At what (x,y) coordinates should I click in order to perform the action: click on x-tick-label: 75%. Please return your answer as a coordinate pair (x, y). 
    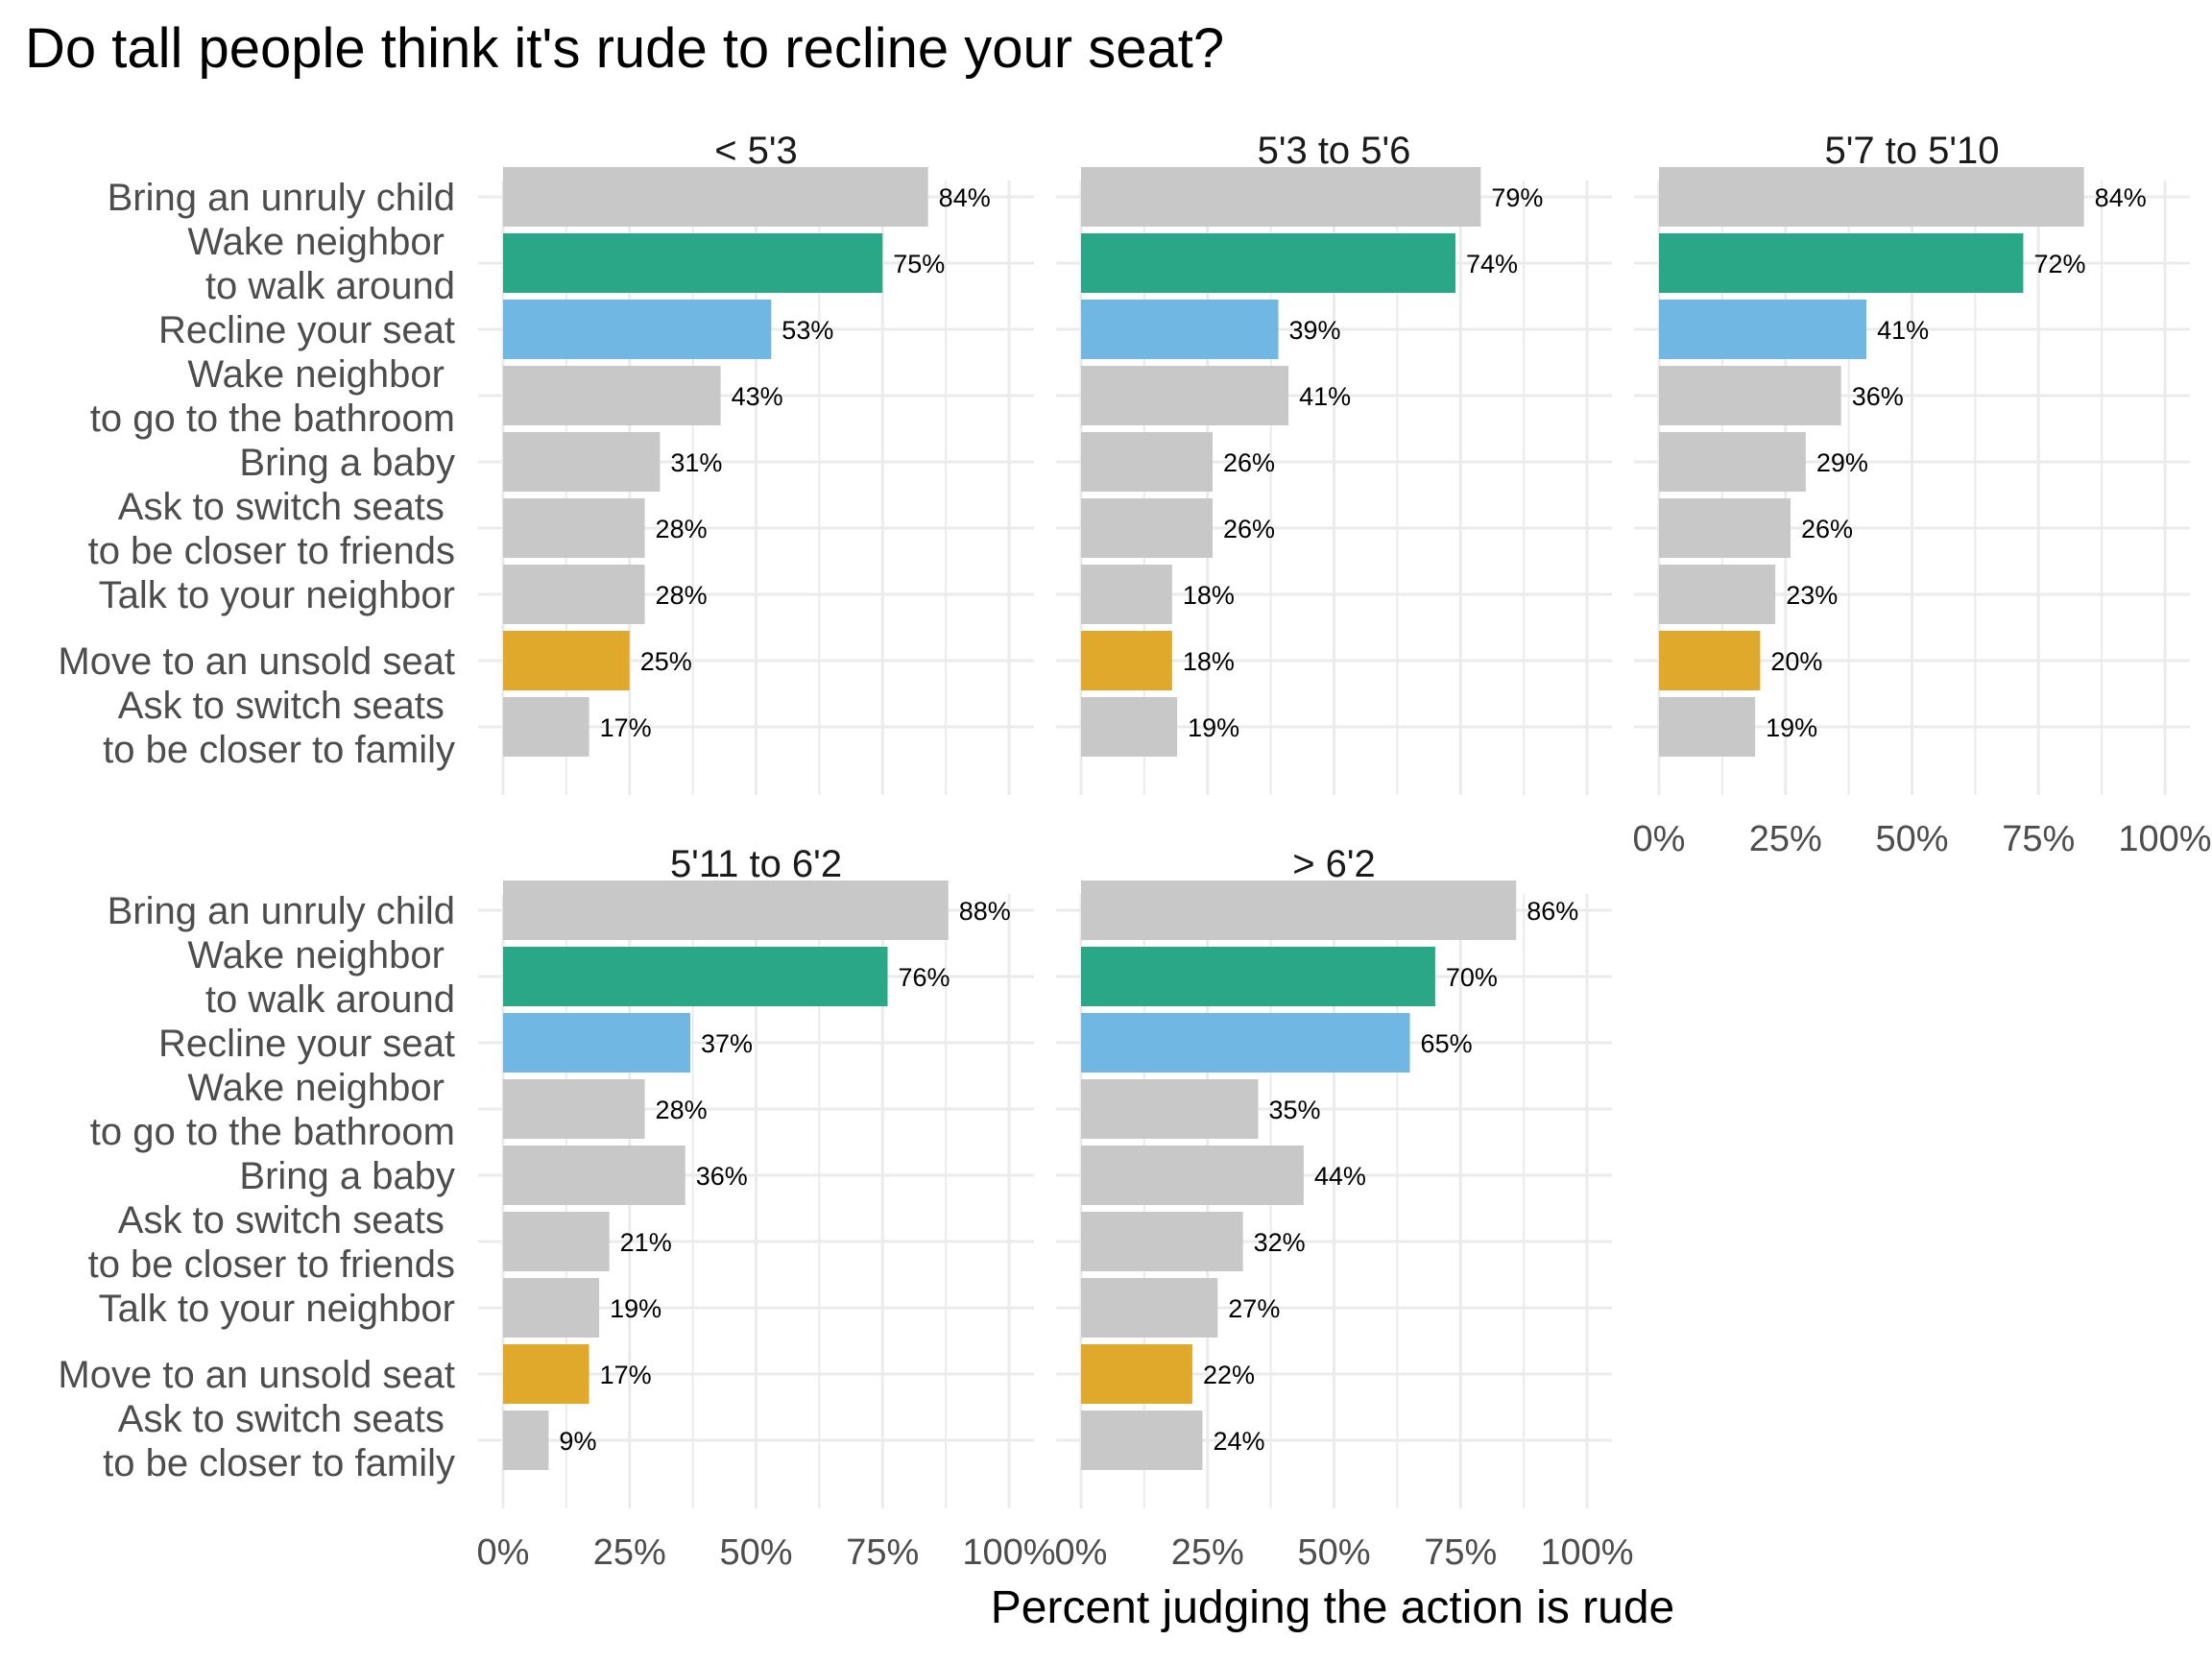
    Looking at the image, I should click on (883, 1553).